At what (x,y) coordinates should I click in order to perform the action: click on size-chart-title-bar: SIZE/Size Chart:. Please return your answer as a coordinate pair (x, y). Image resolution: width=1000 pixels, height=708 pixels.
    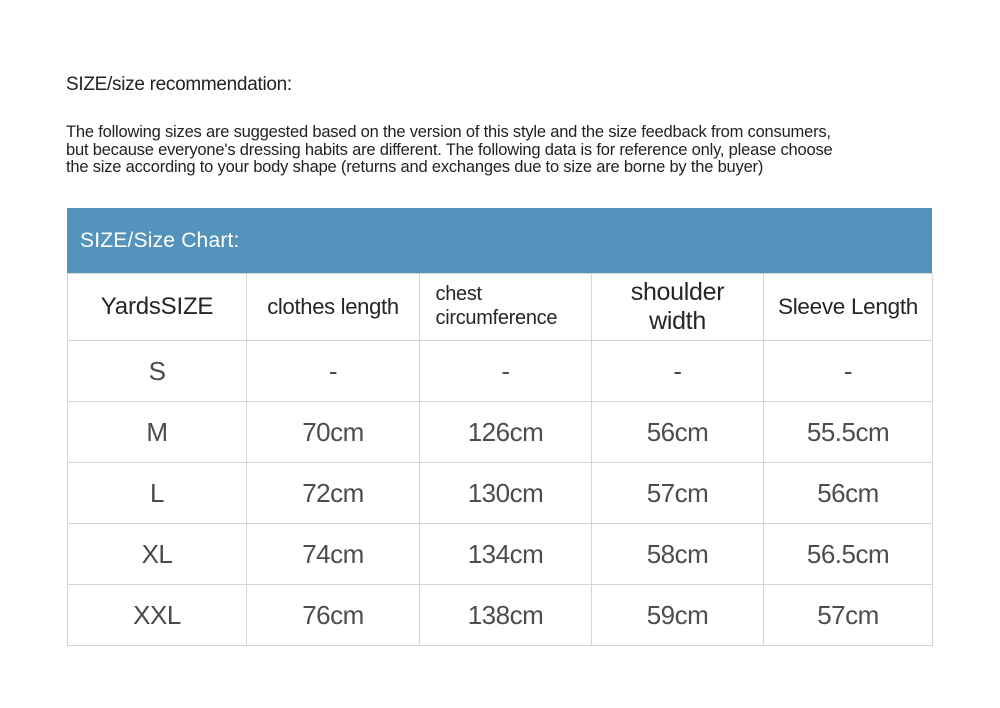
    Looking at the image, I should click on (499, 240).